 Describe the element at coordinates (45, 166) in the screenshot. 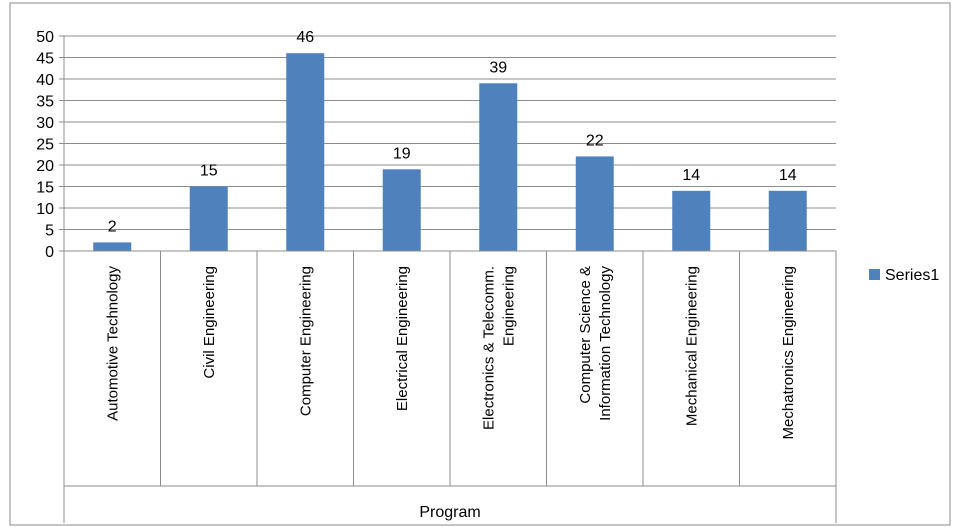

I see `y-tick-label-20: 20` at that location.